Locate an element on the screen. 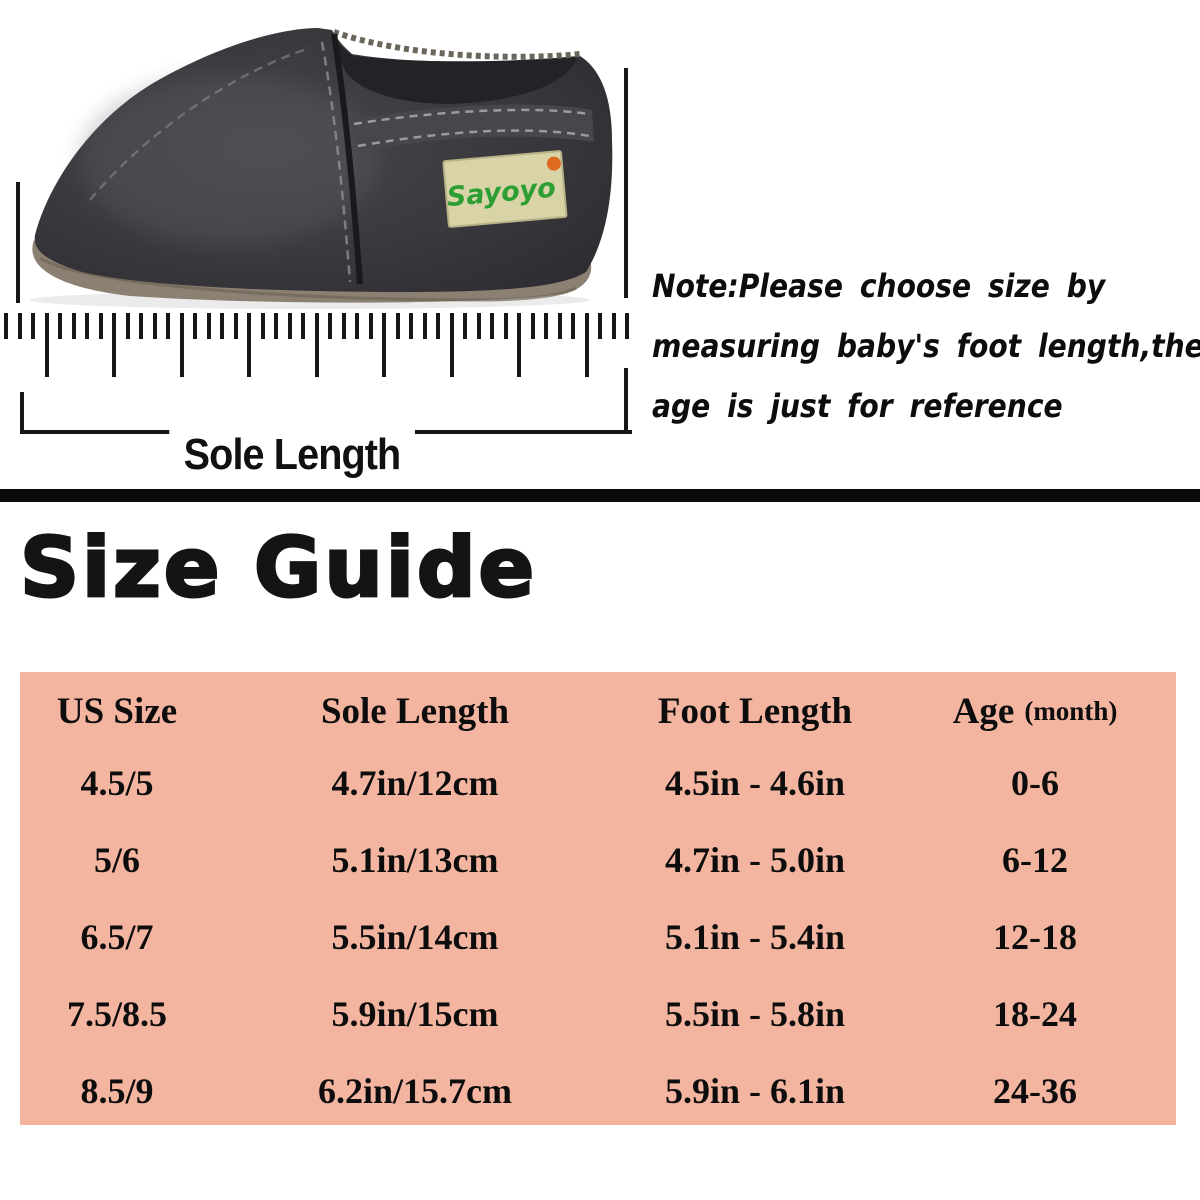 The height and width of the screenshot is (1200, 1200). sole-length-bracket: Sole Length is located at coordinates (326, 436).